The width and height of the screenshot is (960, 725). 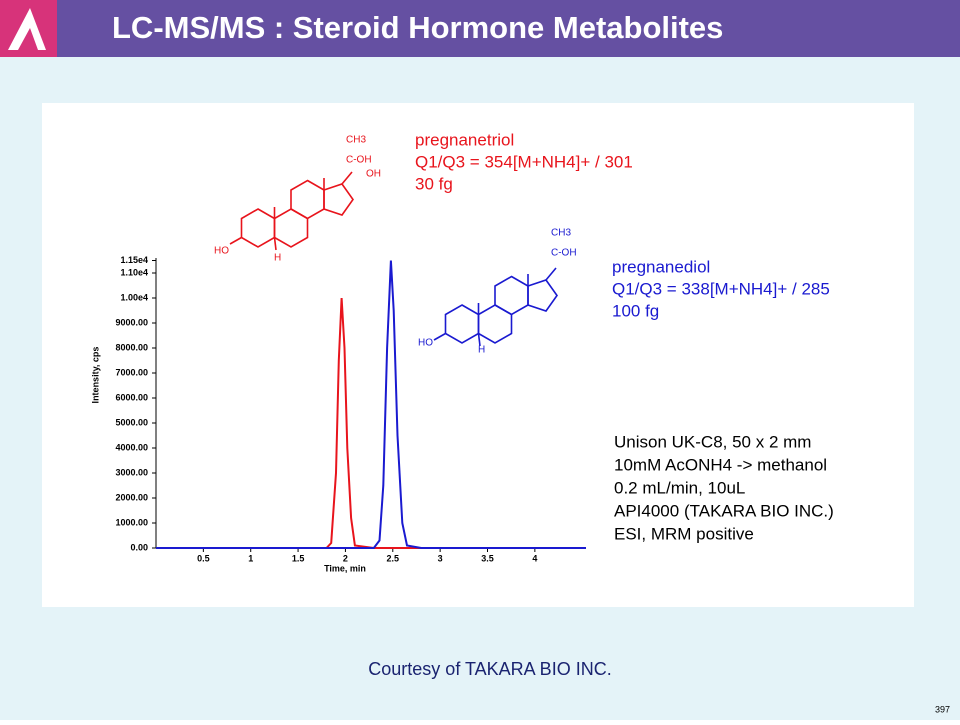 What do you see at coordinates (661, 266) in the screenshot?
I see `series-name: pregnanediol` at bounding box center [661, 266].